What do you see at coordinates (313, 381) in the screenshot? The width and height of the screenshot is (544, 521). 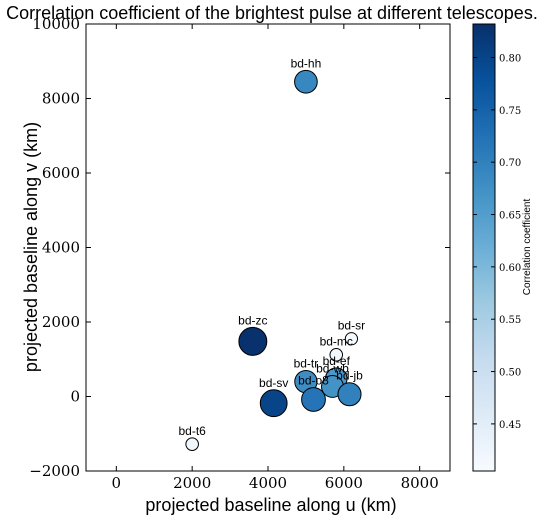 I see `point-label: bd-o8` at bounding box center [313, 381].